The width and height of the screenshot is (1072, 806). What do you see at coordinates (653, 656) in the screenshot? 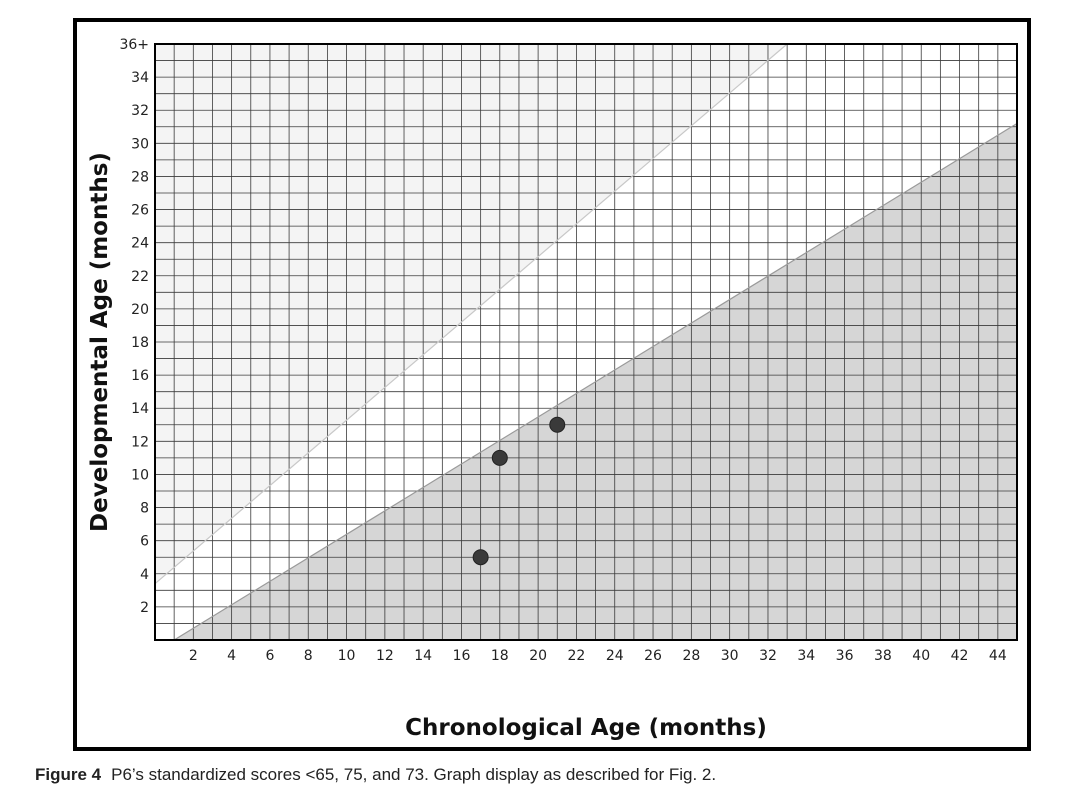
I see `x-tick-label: 26` at bounding box center [653, 656].